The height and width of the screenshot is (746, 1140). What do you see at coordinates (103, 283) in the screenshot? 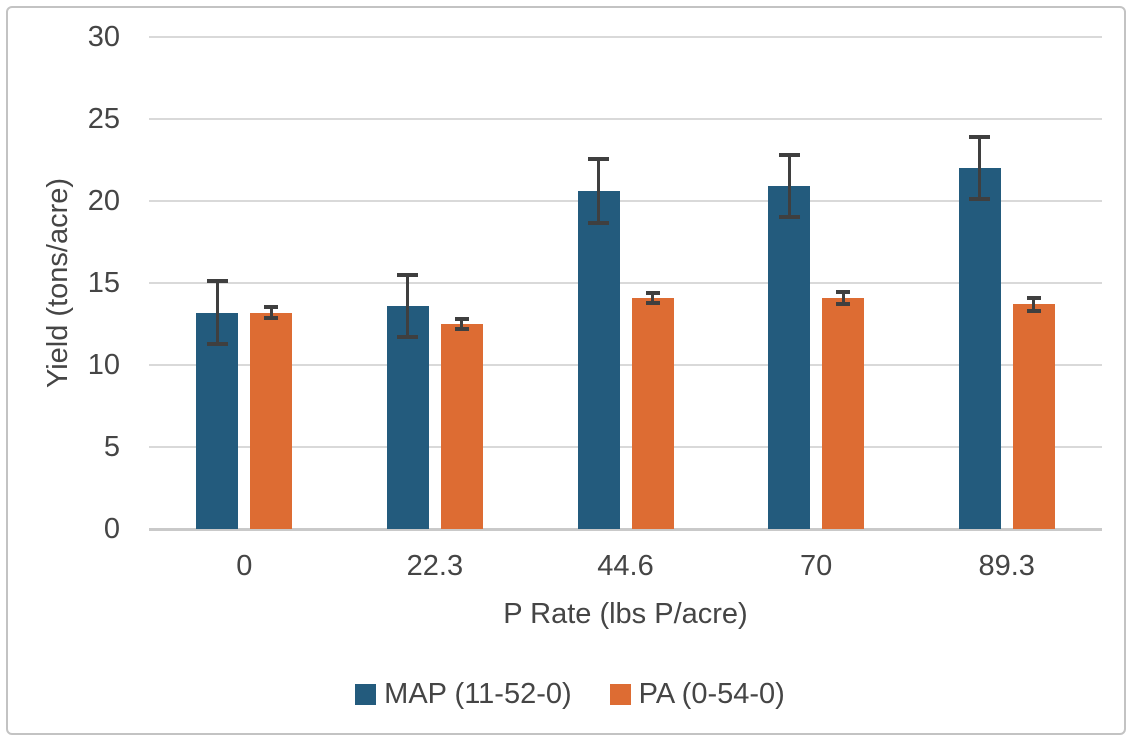
I see `y-axis-tick-label: 15` at bounding box center [103, 283].